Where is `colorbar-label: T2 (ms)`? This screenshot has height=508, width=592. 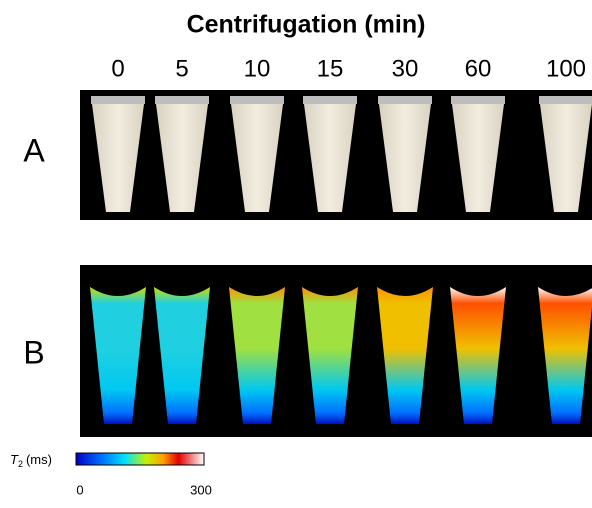 colorbar-label: T2 (ms) is located at coordinates (31, 460).